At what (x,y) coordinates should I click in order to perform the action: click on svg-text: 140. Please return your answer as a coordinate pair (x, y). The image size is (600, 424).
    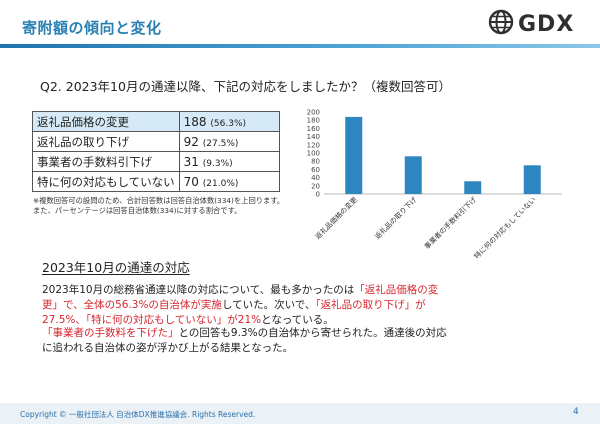
    Looking at the image, I should click on (313, 137).